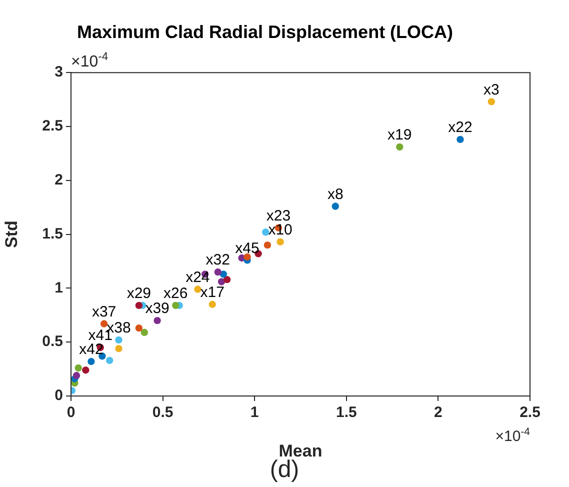 This screenshot has width=569, height=487. What do you see at coordinates (52, 233) in the screenshot?
I see `y-tick-label: 1.5` at bounding box center [52, 233].